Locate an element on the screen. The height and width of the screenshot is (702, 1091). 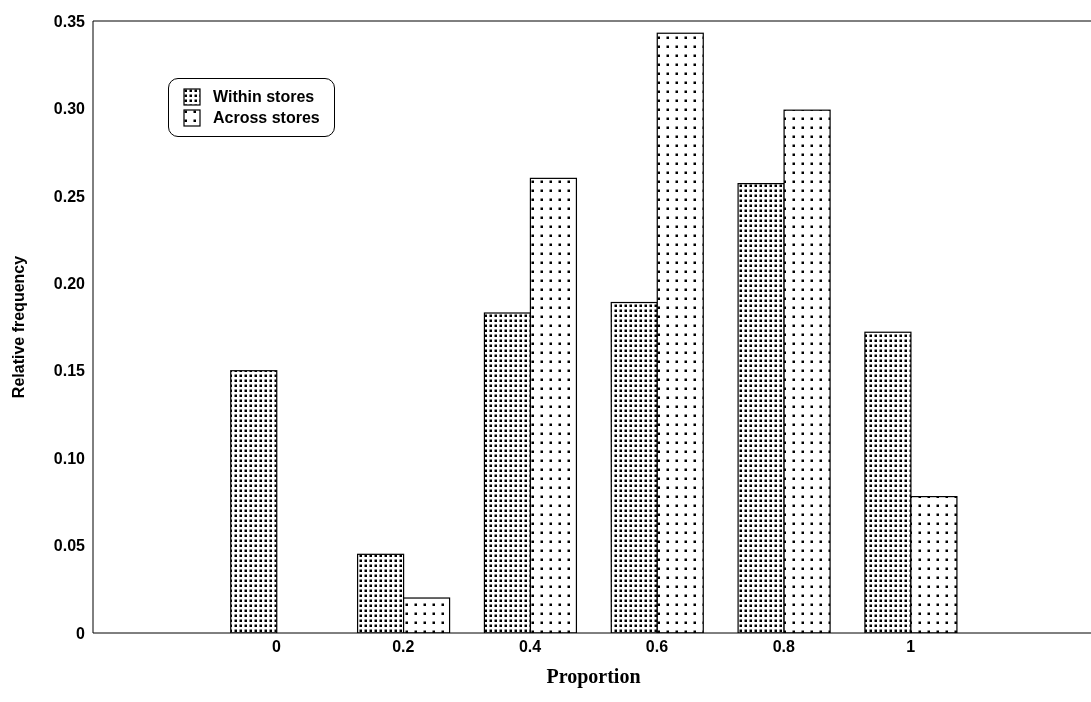
x-tick-label: 0.6 is located at coordinates (657, 647).